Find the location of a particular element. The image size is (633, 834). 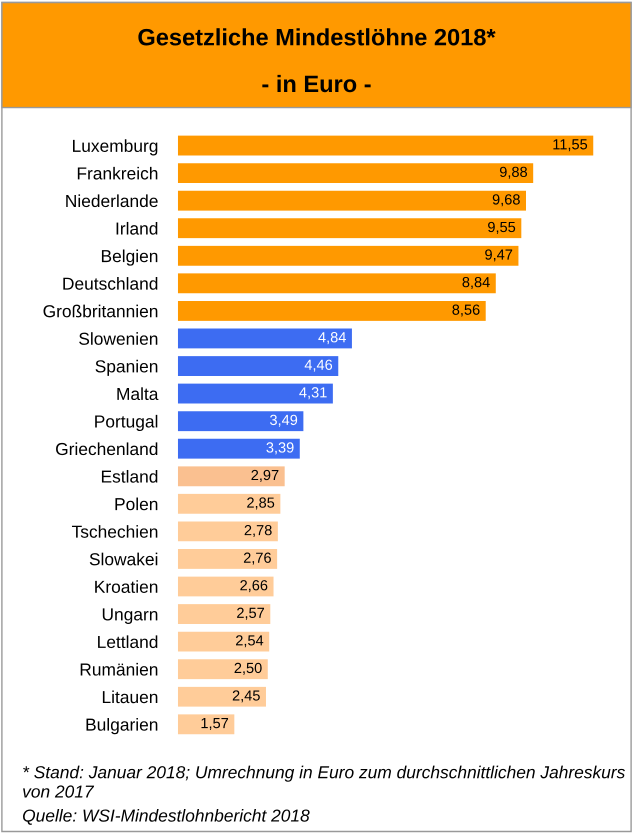

data-label: 8,56 is located at coordinates (466, 310).